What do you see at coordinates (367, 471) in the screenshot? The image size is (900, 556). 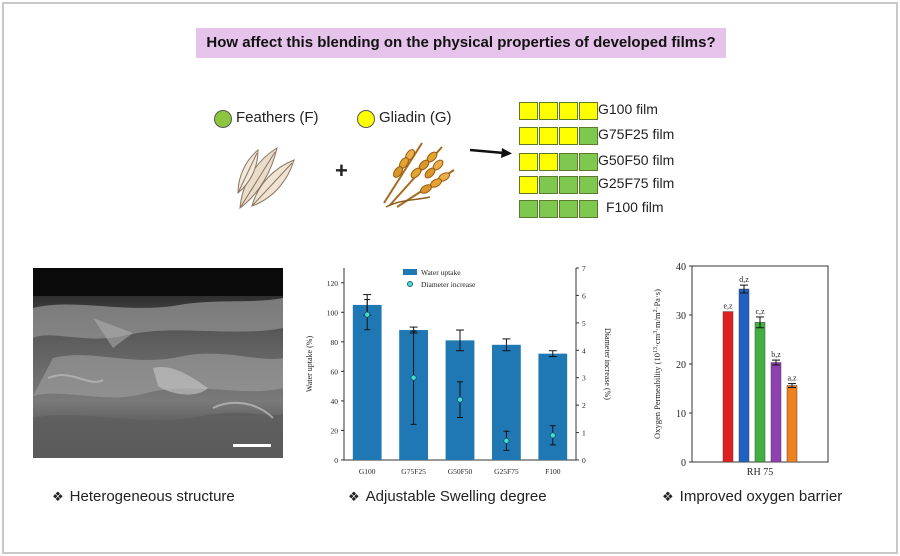 I see `x-tick-label: G100` at bounding box center [367, 471].